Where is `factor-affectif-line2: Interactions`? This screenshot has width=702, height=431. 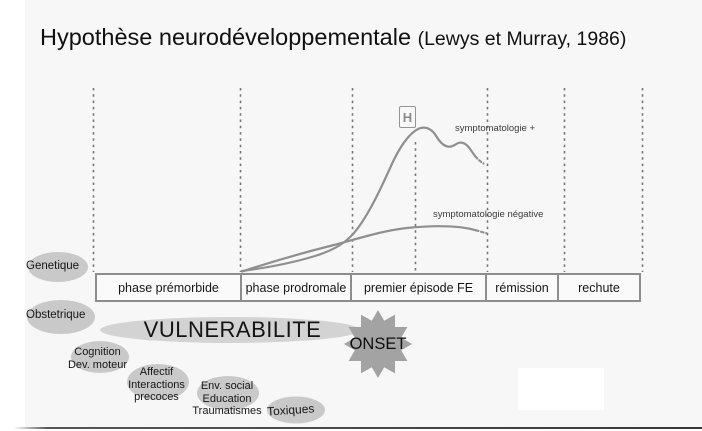
factor-affectif-line2: Interactions is located at coordinates (156, 384).